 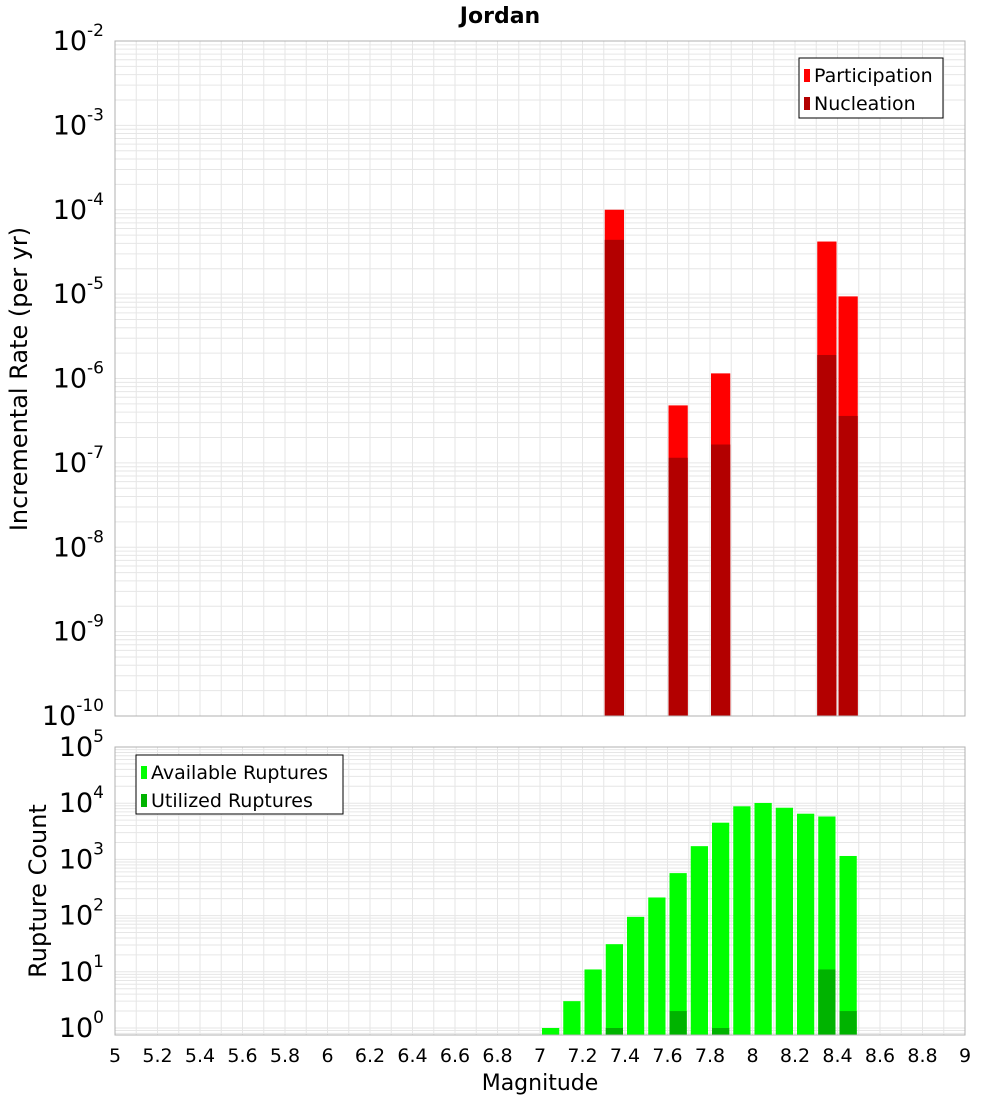 What do you see at coordinates (81, 801) in the screenshot?
I see `y-tick-label: 10⁴` at bounding box center [81, 801].